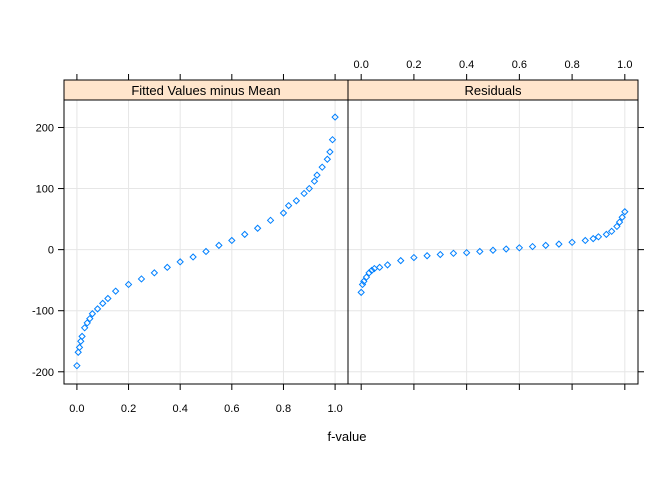 The height and width of the screenshot is (485, 672). I want to click on x-tick-label-1-4: 0.8, so click(571, 65).